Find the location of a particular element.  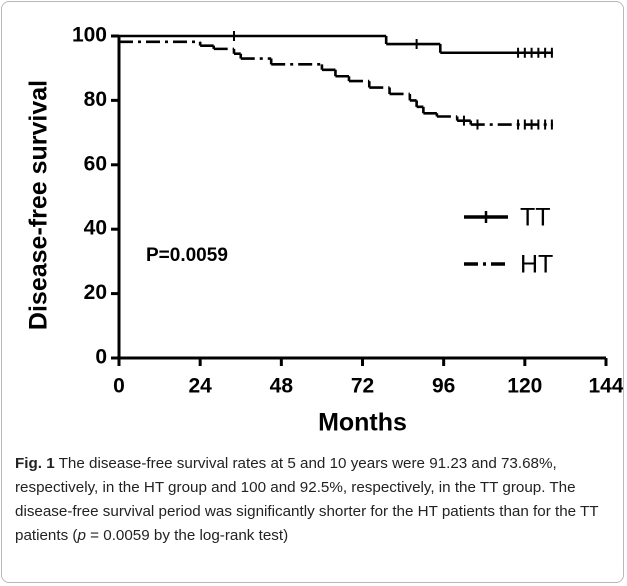

x-tick-label: 120 is located at coordinates (524, 386).